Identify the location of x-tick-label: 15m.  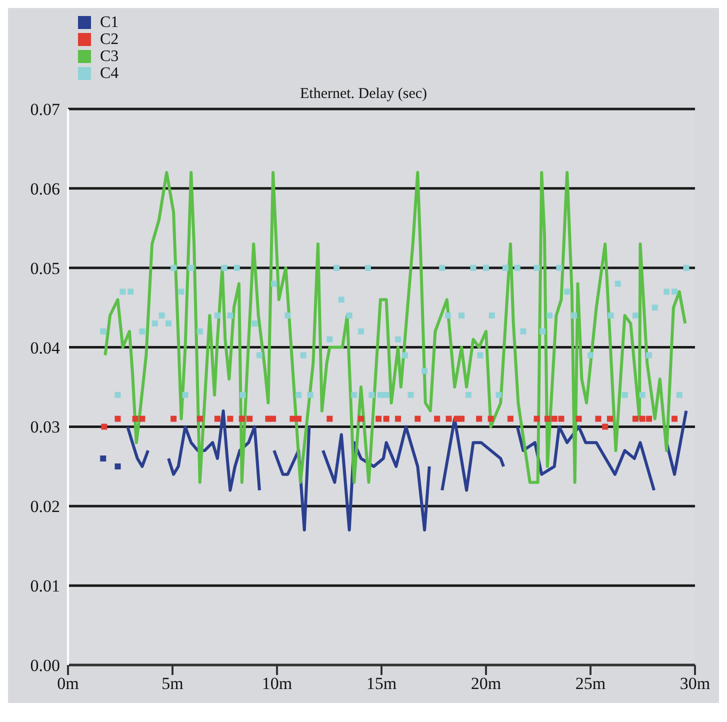
(381, 684).